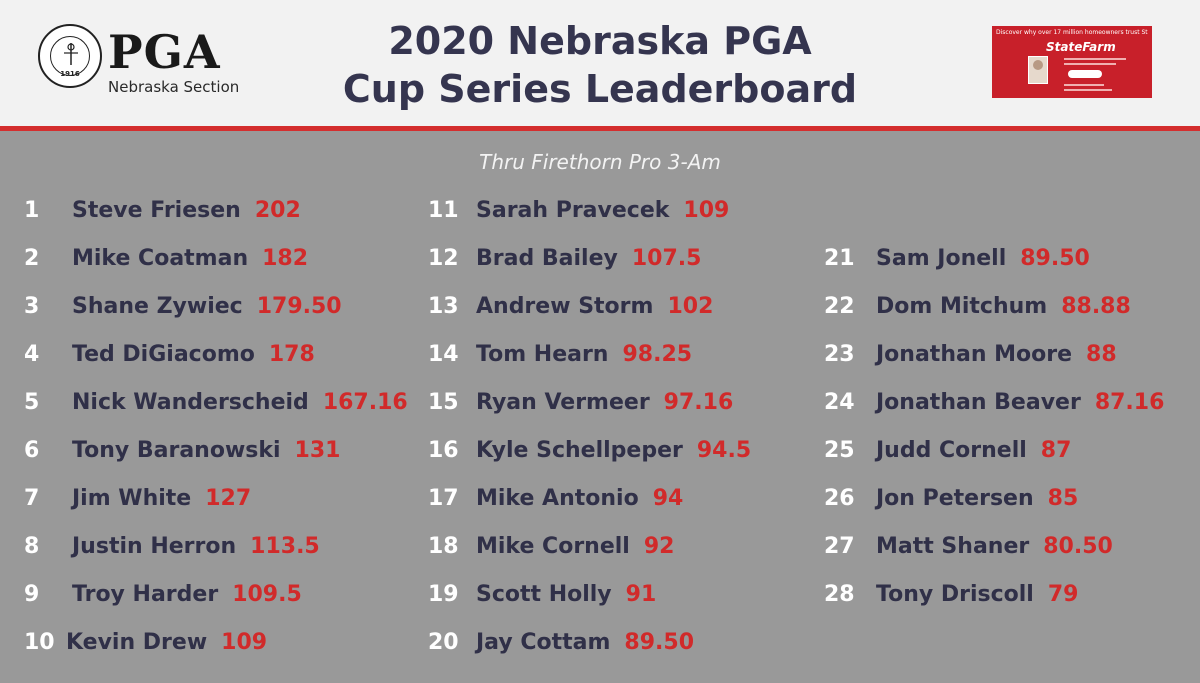 The image size is (1200, 683). I want to click on page-title-line1: 2020 Nebraska PGA, so click(600, 41).